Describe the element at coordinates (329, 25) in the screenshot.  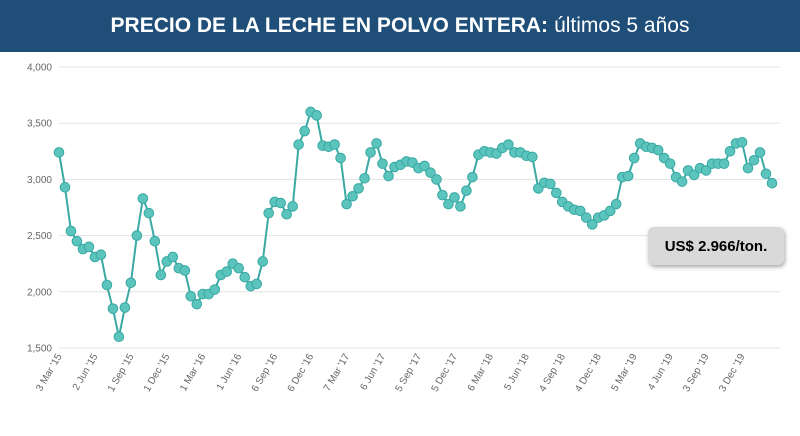
I see `chart-title-bold: PRECIO DE LA LECHE EN POLVO ENTERA:` at that location.